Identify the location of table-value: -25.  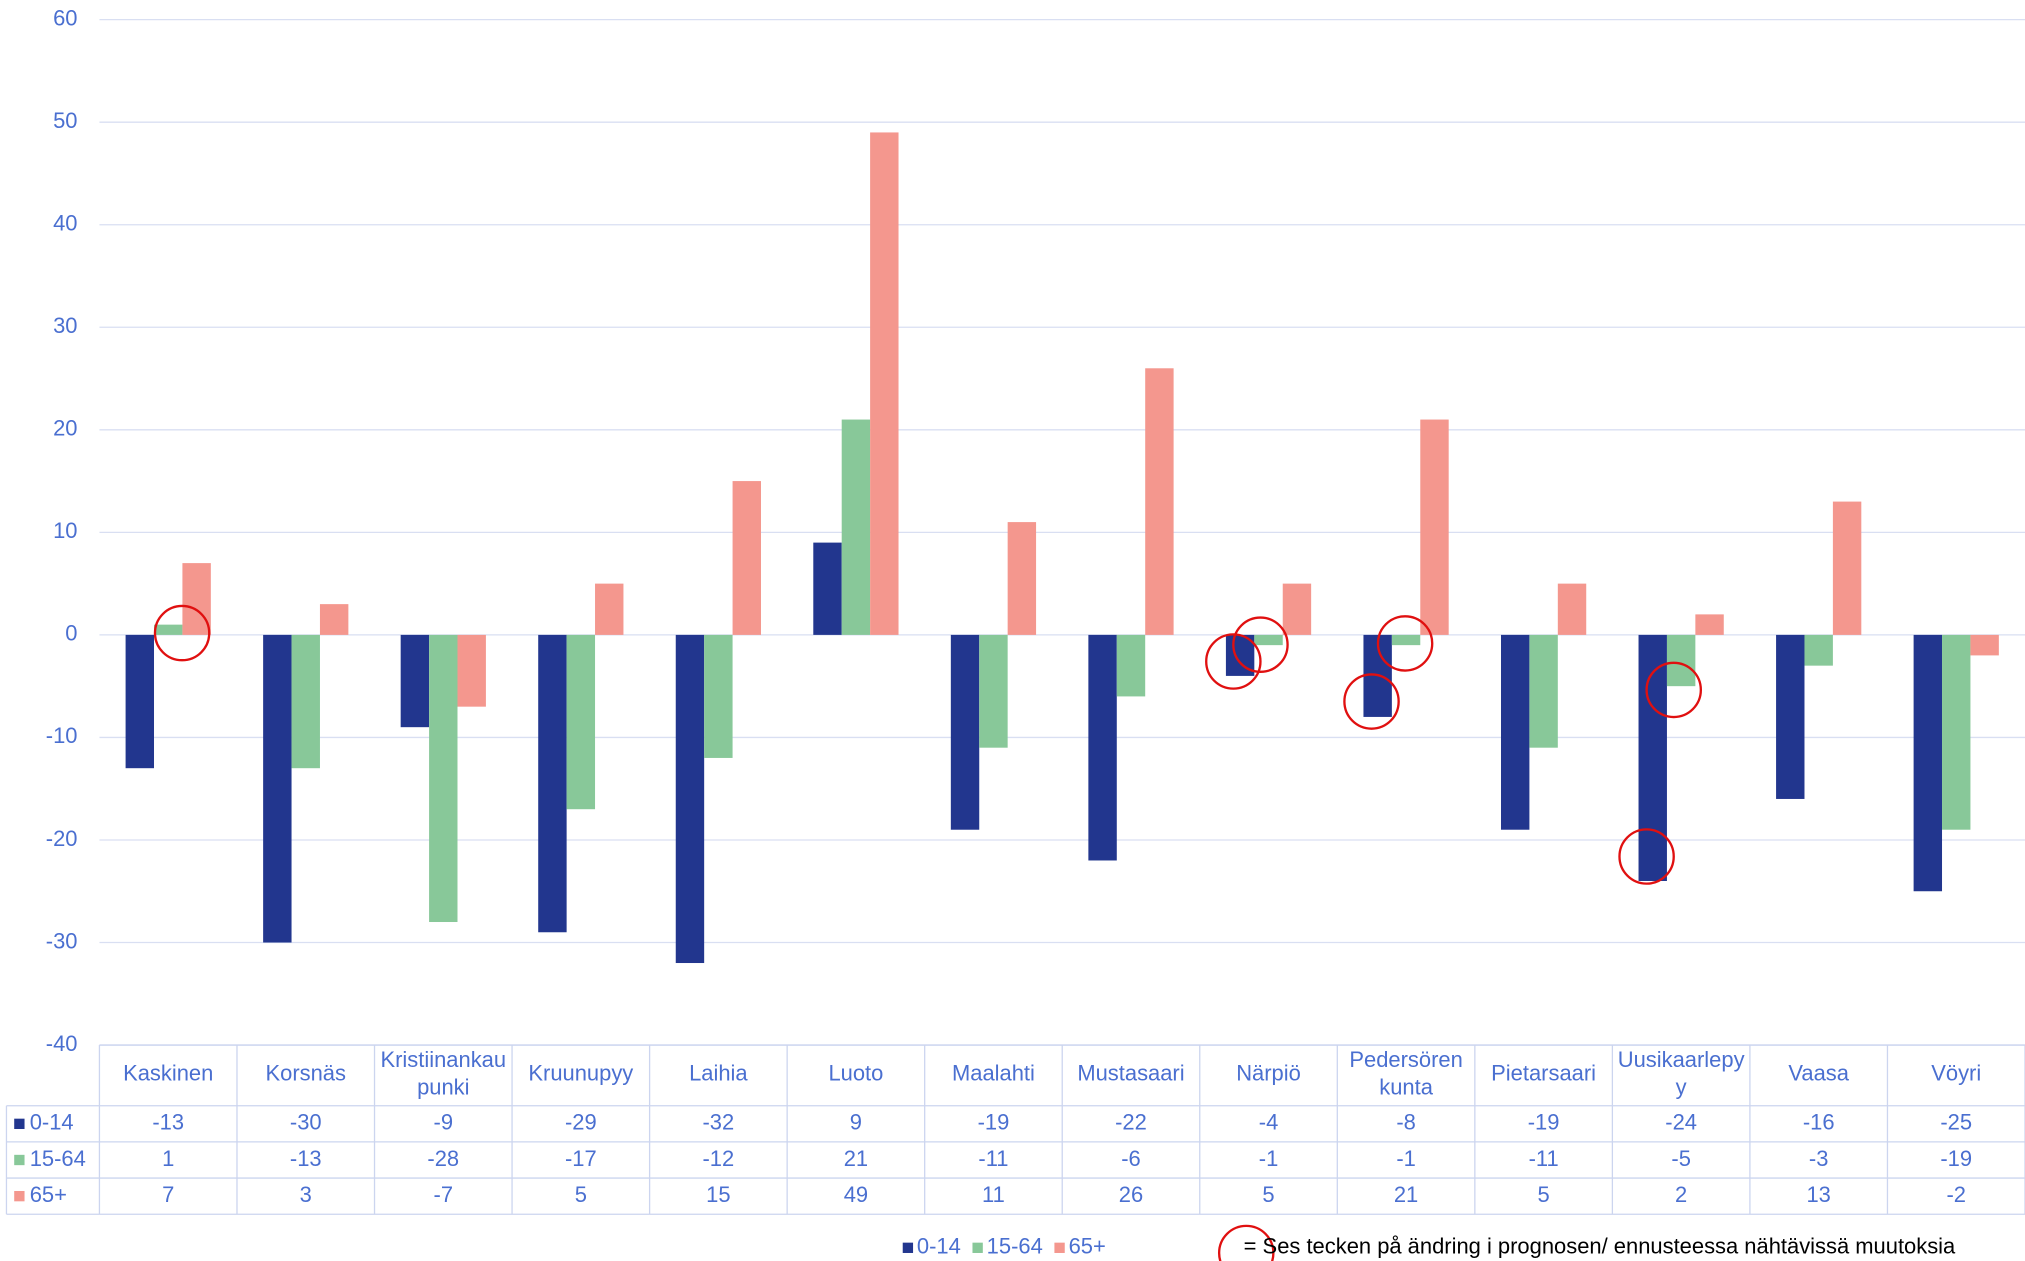
(1956, 1122).